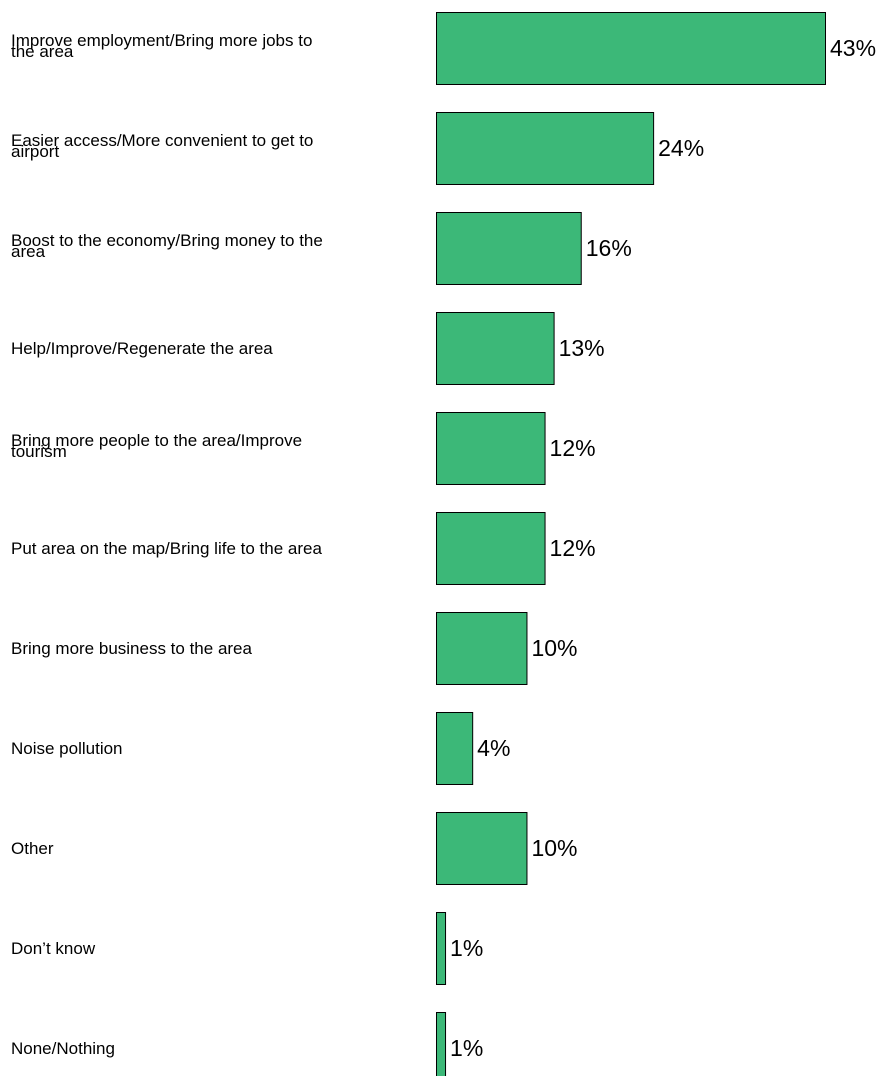 This screenshot has height=1081, width=890. What do you see at coordinates (156, 440) in the screenshot?
I see `category-label-line: Bring more people to the area/Improve` at bounding box center [156, 440].